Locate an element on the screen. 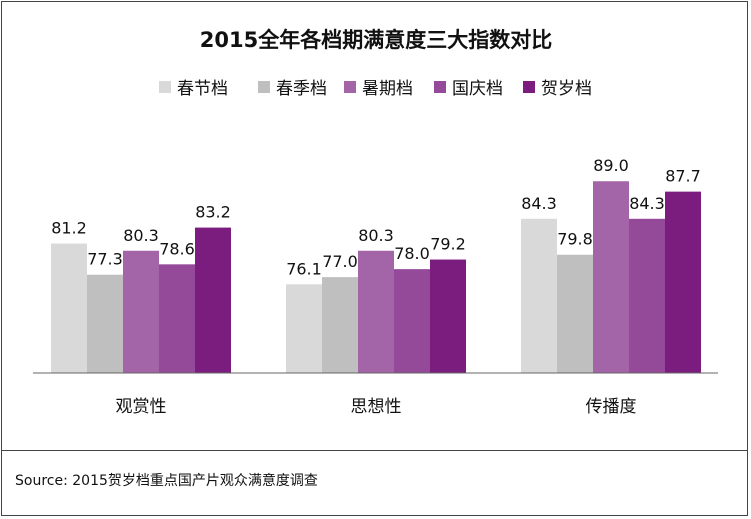 The height and width of the screenshot is (519, 751). chart-title: 2015全年各档期满意度三大指数对比 is located at coordinates (376, 40).